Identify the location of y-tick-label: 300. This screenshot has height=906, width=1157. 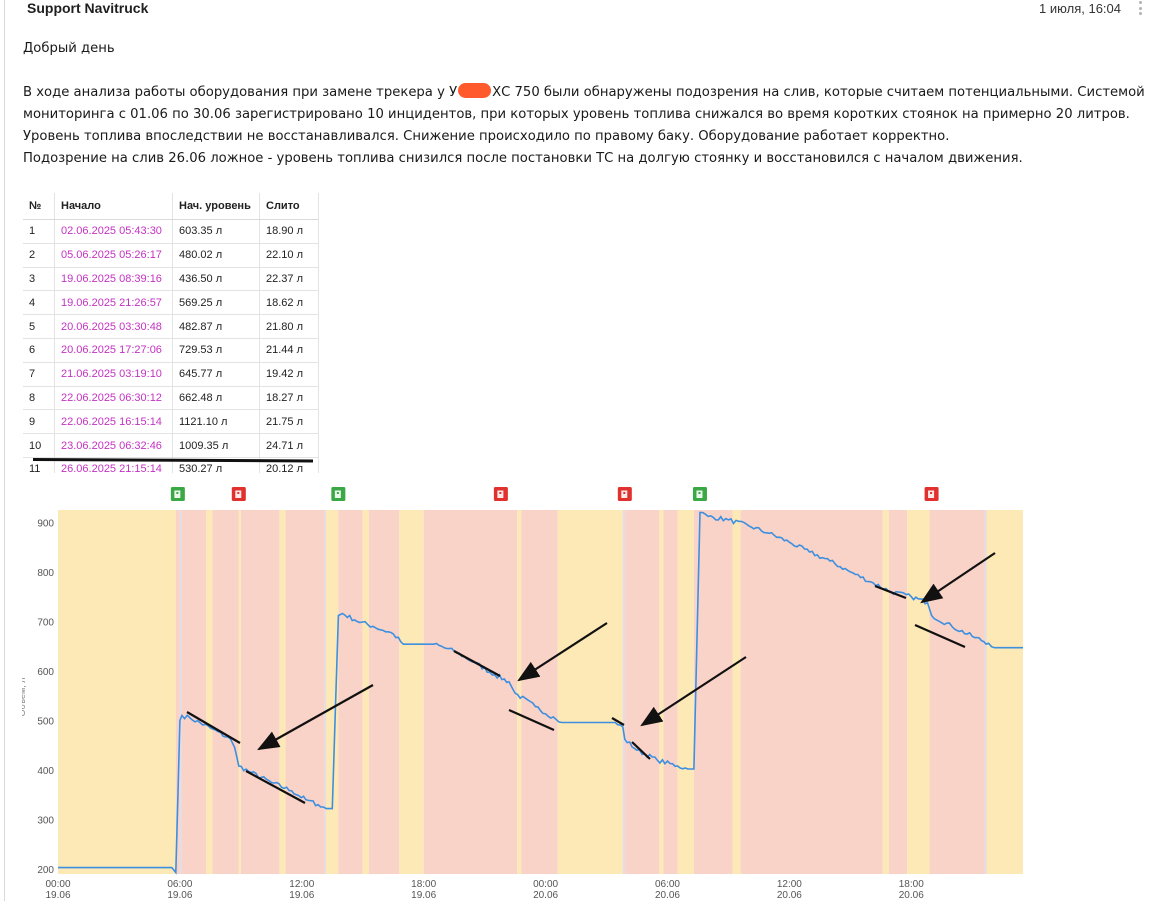
(45, 821).